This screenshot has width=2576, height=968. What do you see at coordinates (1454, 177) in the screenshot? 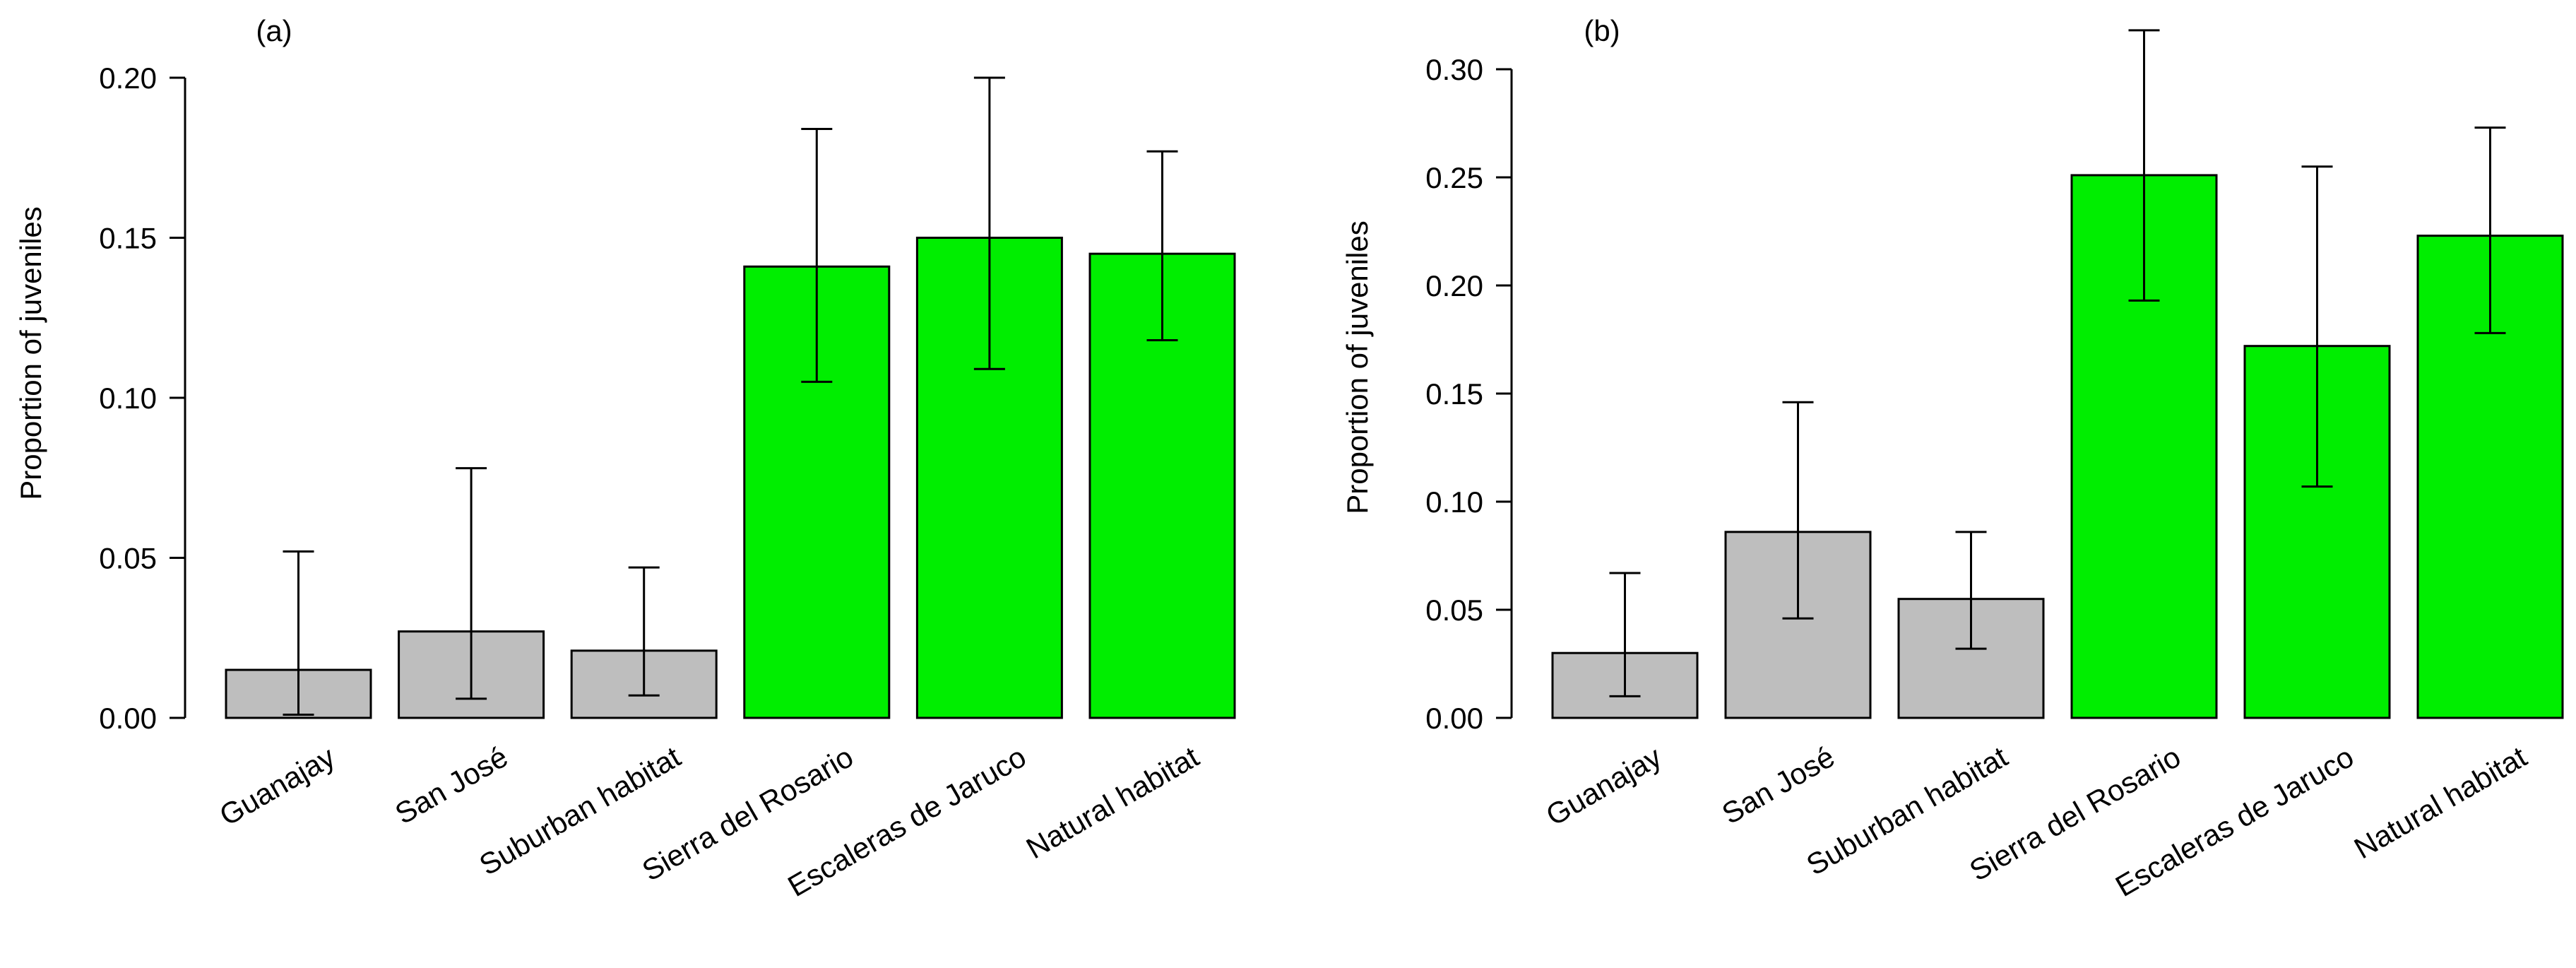
I see `y-tick-label: 0.25` at bounding box center [1454, 177].